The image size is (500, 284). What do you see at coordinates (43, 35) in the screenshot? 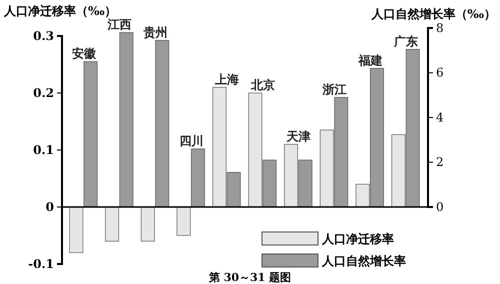
I see `y-tick-label: 0.3` at bounding box center [43, 35].